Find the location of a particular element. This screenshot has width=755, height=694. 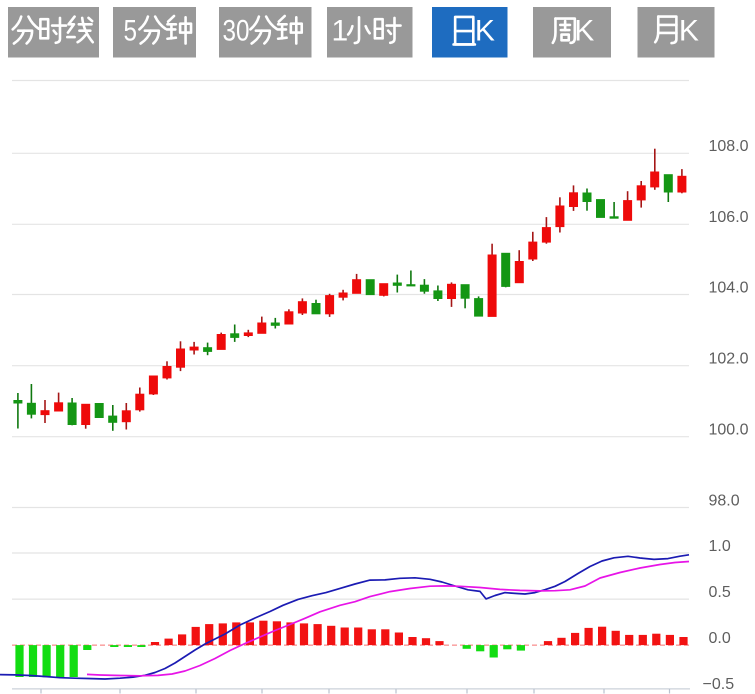

svg-text: 1 is located at coordinates (340, 31).